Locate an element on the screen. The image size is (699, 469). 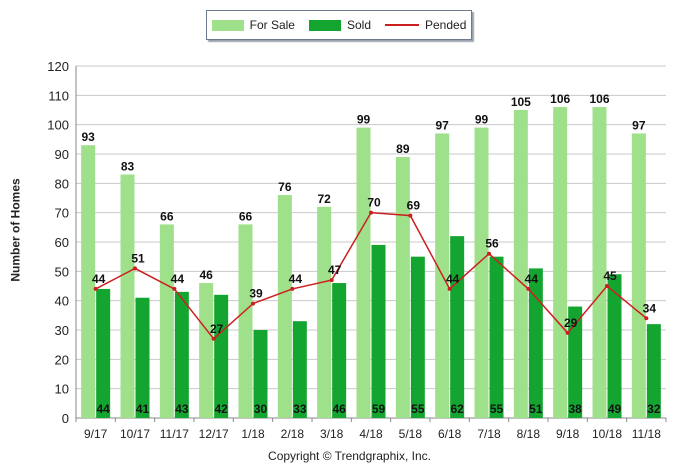
data-label-sold: 59 is located at coordinates (379, 409).